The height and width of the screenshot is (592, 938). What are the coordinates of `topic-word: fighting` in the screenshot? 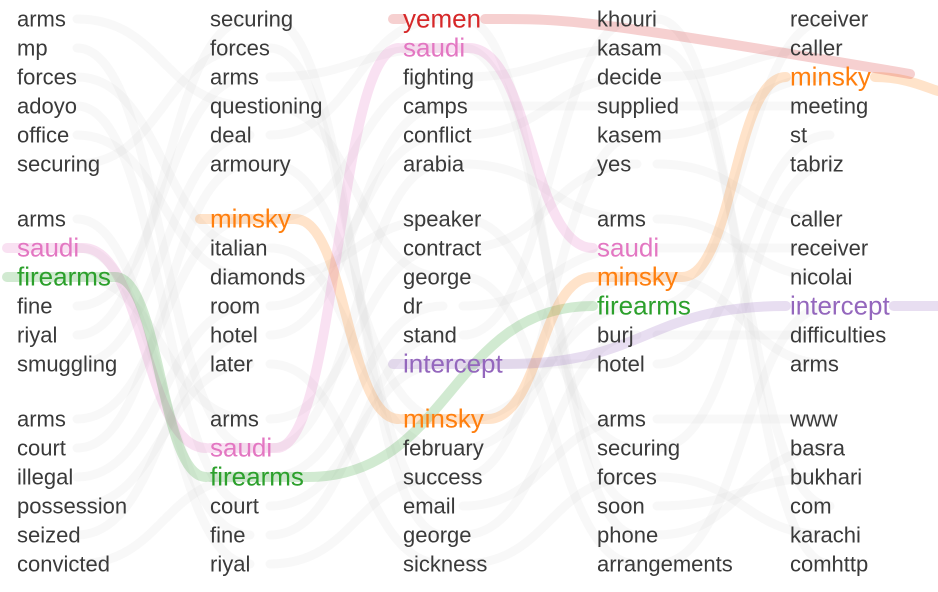 It's located at (438, 77).